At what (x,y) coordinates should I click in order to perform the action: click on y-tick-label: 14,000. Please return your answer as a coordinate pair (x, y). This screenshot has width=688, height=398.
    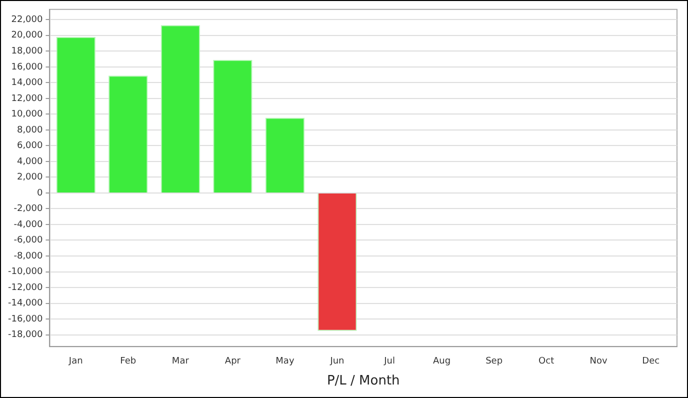
    Looking at the image, I should click on (27, 83).